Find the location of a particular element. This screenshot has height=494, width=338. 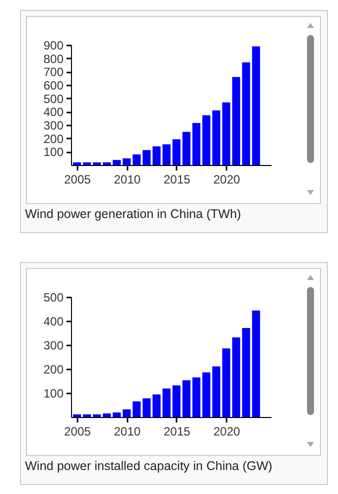

y-tick-label: 600 is located at coordinates (53, 85).